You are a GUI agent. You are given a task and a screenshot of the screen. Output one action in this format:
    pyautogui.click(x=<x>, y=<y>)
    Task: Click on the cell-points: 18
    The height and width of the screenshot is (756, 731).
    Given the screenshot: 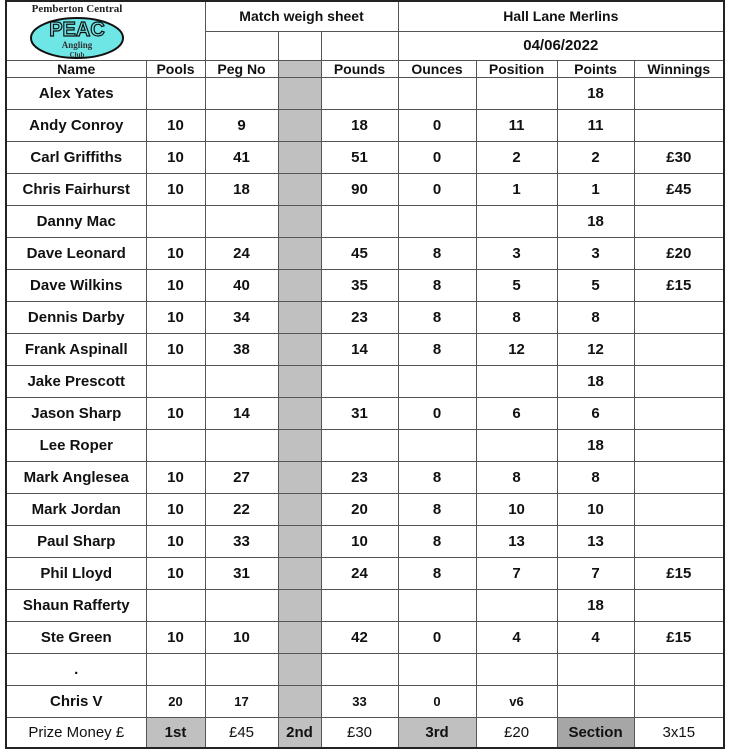 What is the action you would take?
    pyautogui.click(x=595, y=221)
    